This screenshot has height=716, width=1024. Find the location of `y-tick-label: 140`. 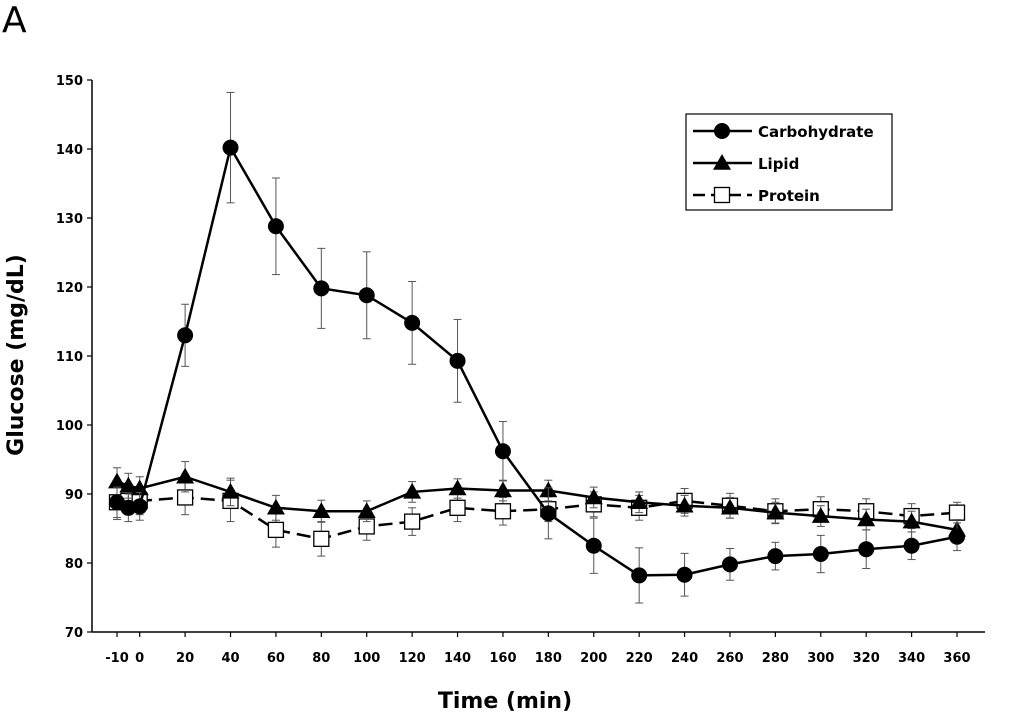

y-tick-label: 140 is located at coordinates (69, 150).